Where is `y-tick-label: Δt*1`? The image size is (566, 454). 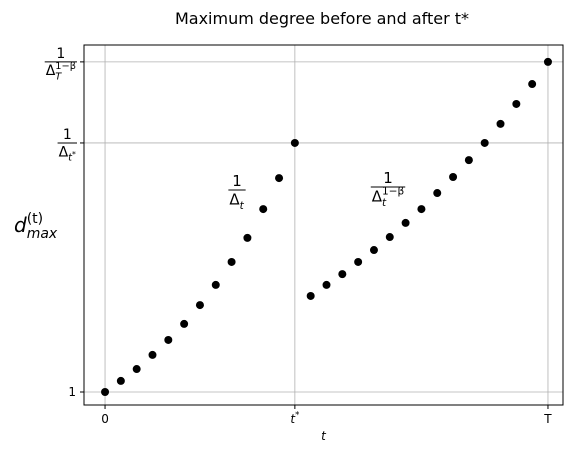 y-tick-label: Δt*1 is located at coordinates (67, 145).